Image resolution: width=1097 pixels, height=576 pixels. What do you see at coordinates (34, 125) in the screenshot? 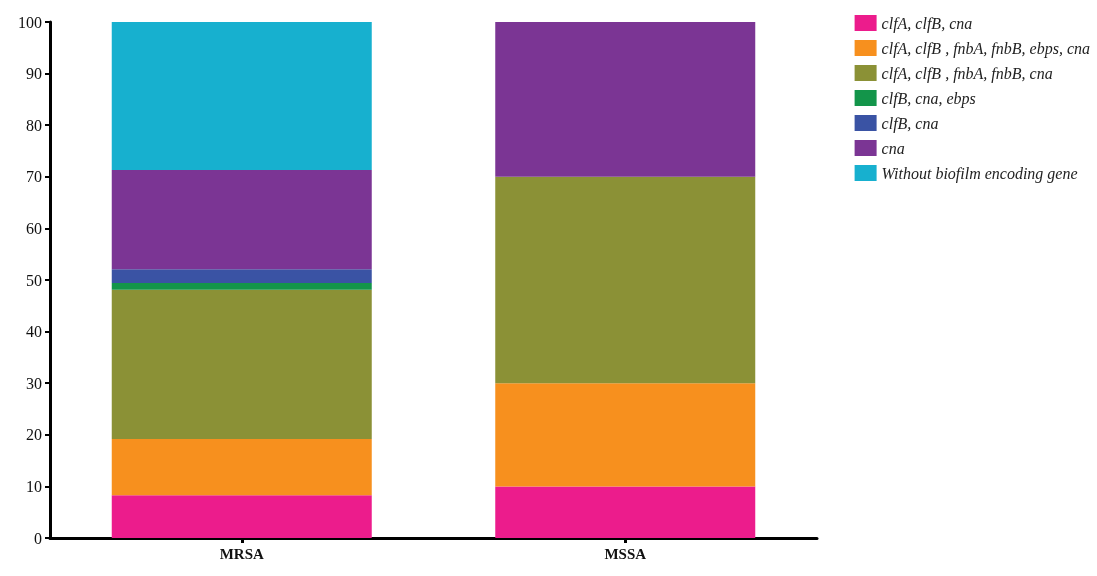
I see `y-tick-label: 80` at bounding box center [34, 125].